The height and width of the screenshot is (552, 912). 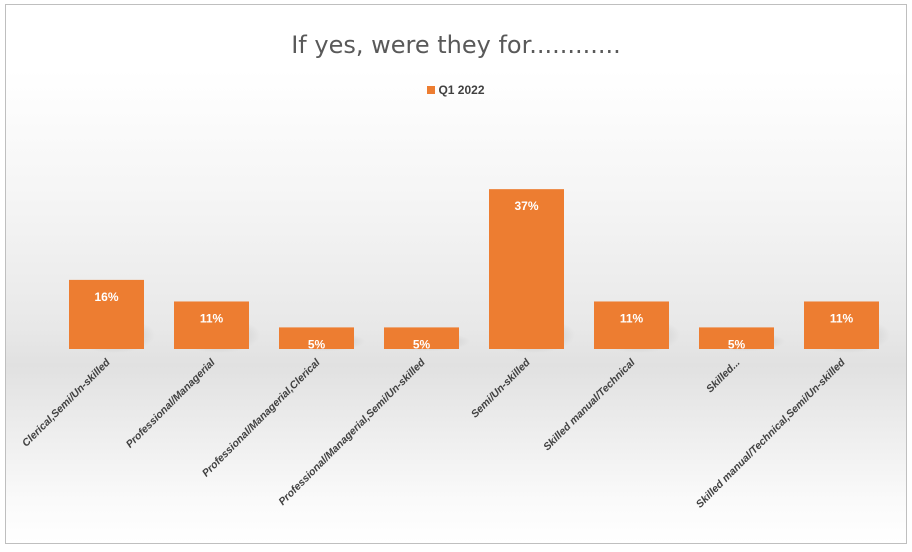 What do you see at coordinates (262, 418) in the screenshot?
I see `x-tick-label: Professional/Managerial,Clerical` at bounding box center [262, 418].